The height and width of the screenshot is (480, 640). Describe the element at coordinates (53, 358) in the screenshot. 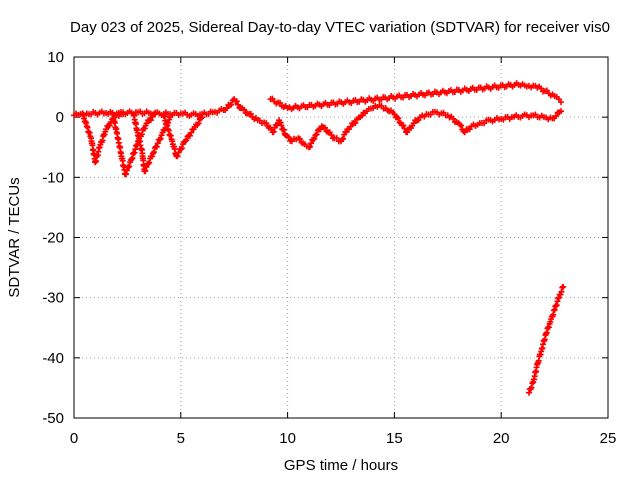

I see `y-tick-label: -40` at that location.